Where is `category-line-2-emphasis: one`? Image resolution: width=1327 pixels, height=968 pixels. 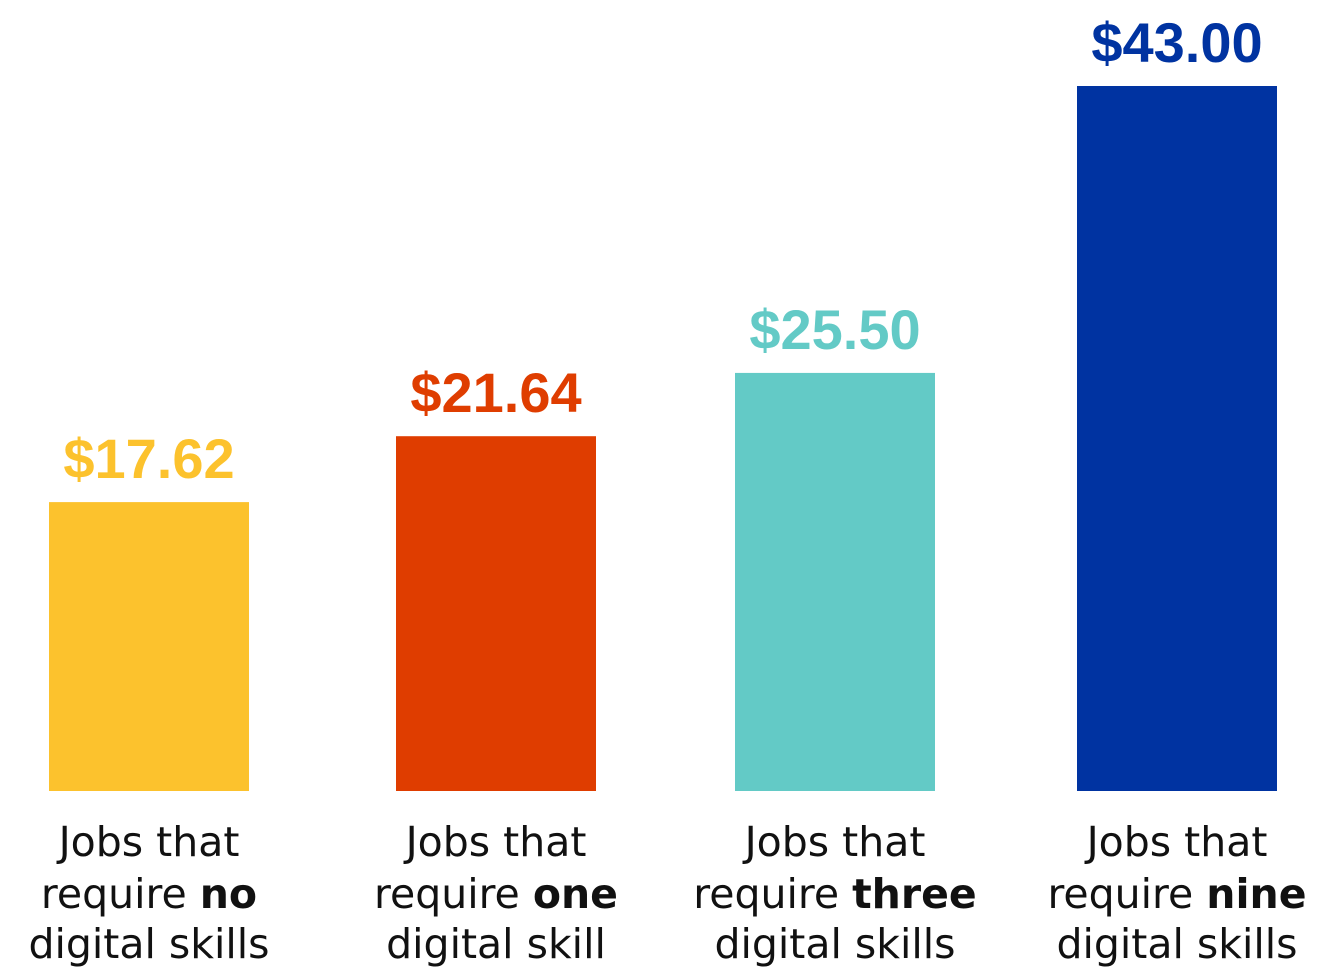
category-line-2-emphasis: one is located at coordinates (575, 894).